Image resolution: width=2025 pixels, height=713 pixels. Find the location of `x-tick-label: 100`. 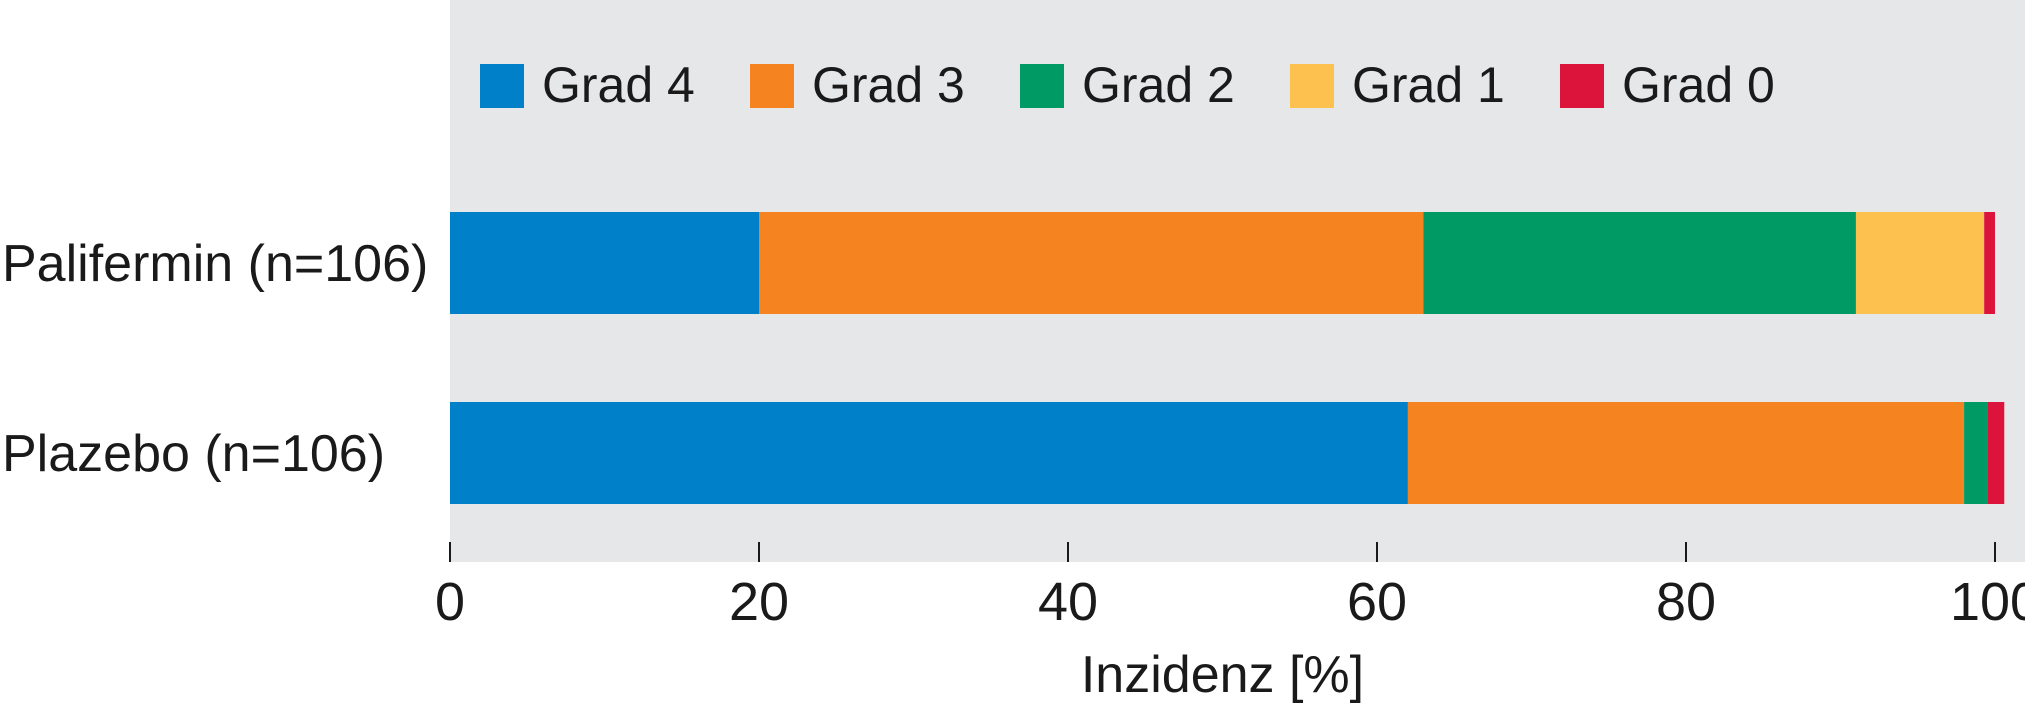

x-tick-label: 100 is located at coordinates (1987, 602).